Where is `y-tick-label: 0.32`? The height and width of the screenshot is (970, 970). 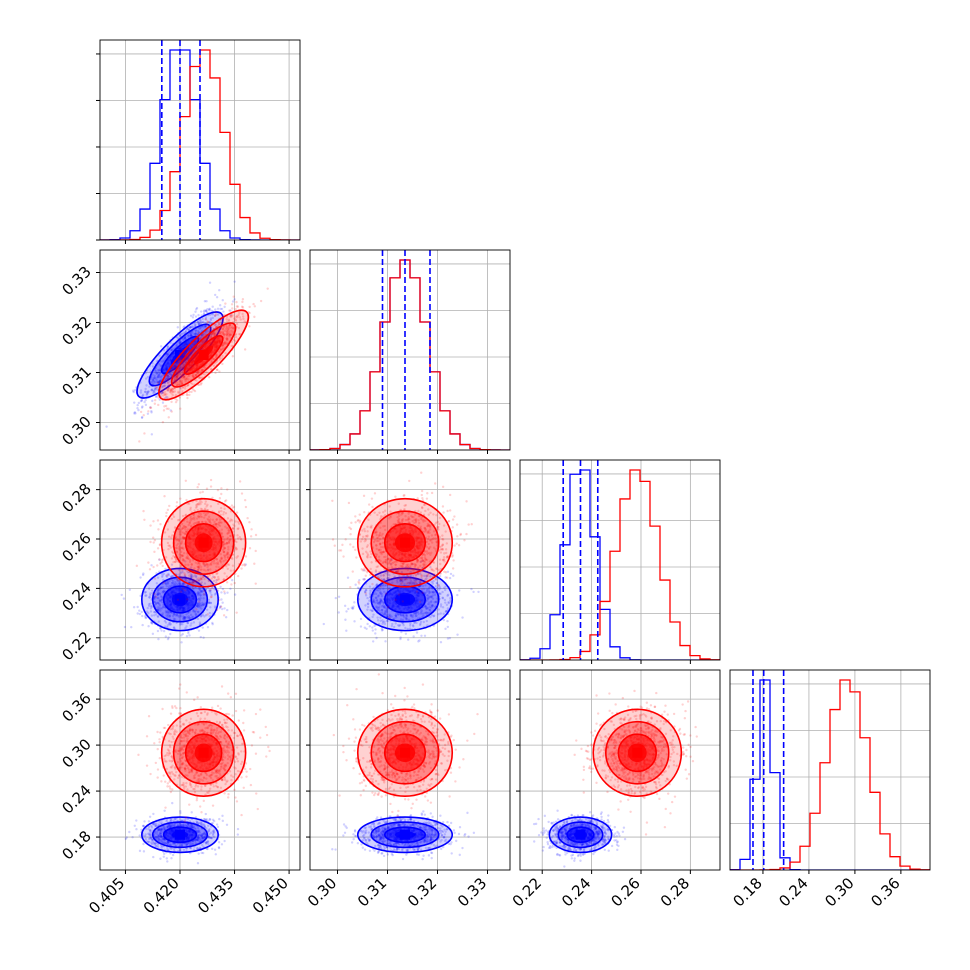 y-tick-label: 0.32 is located at coordinates (76, 331).